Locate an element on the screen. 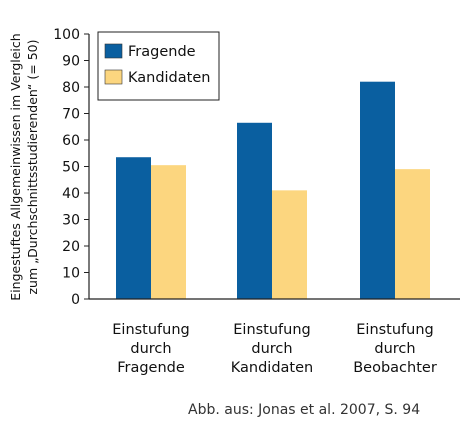  legend: Fragende Kandidaten is located at coordinates (158, 66).